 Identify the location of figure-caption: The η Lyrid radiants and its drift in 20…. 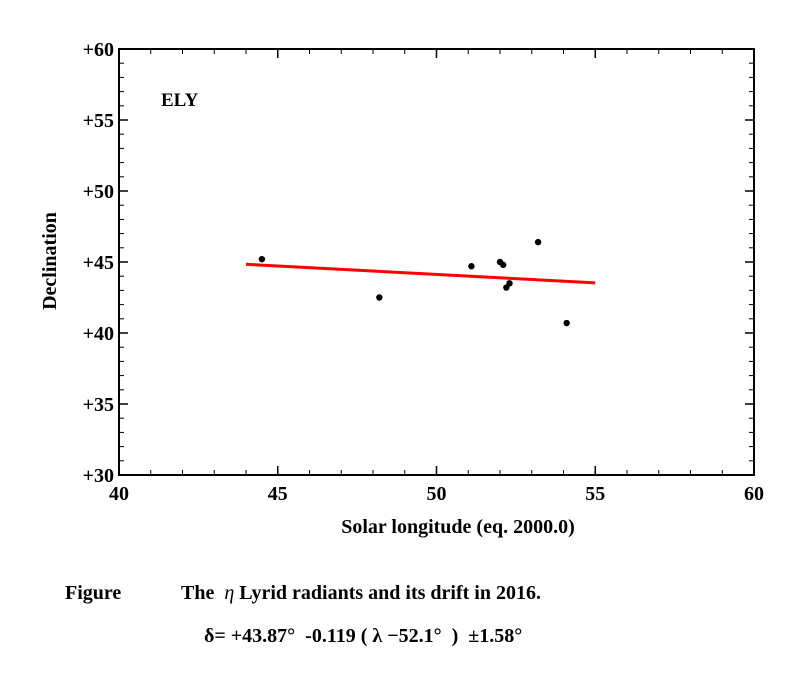
(361, 593).